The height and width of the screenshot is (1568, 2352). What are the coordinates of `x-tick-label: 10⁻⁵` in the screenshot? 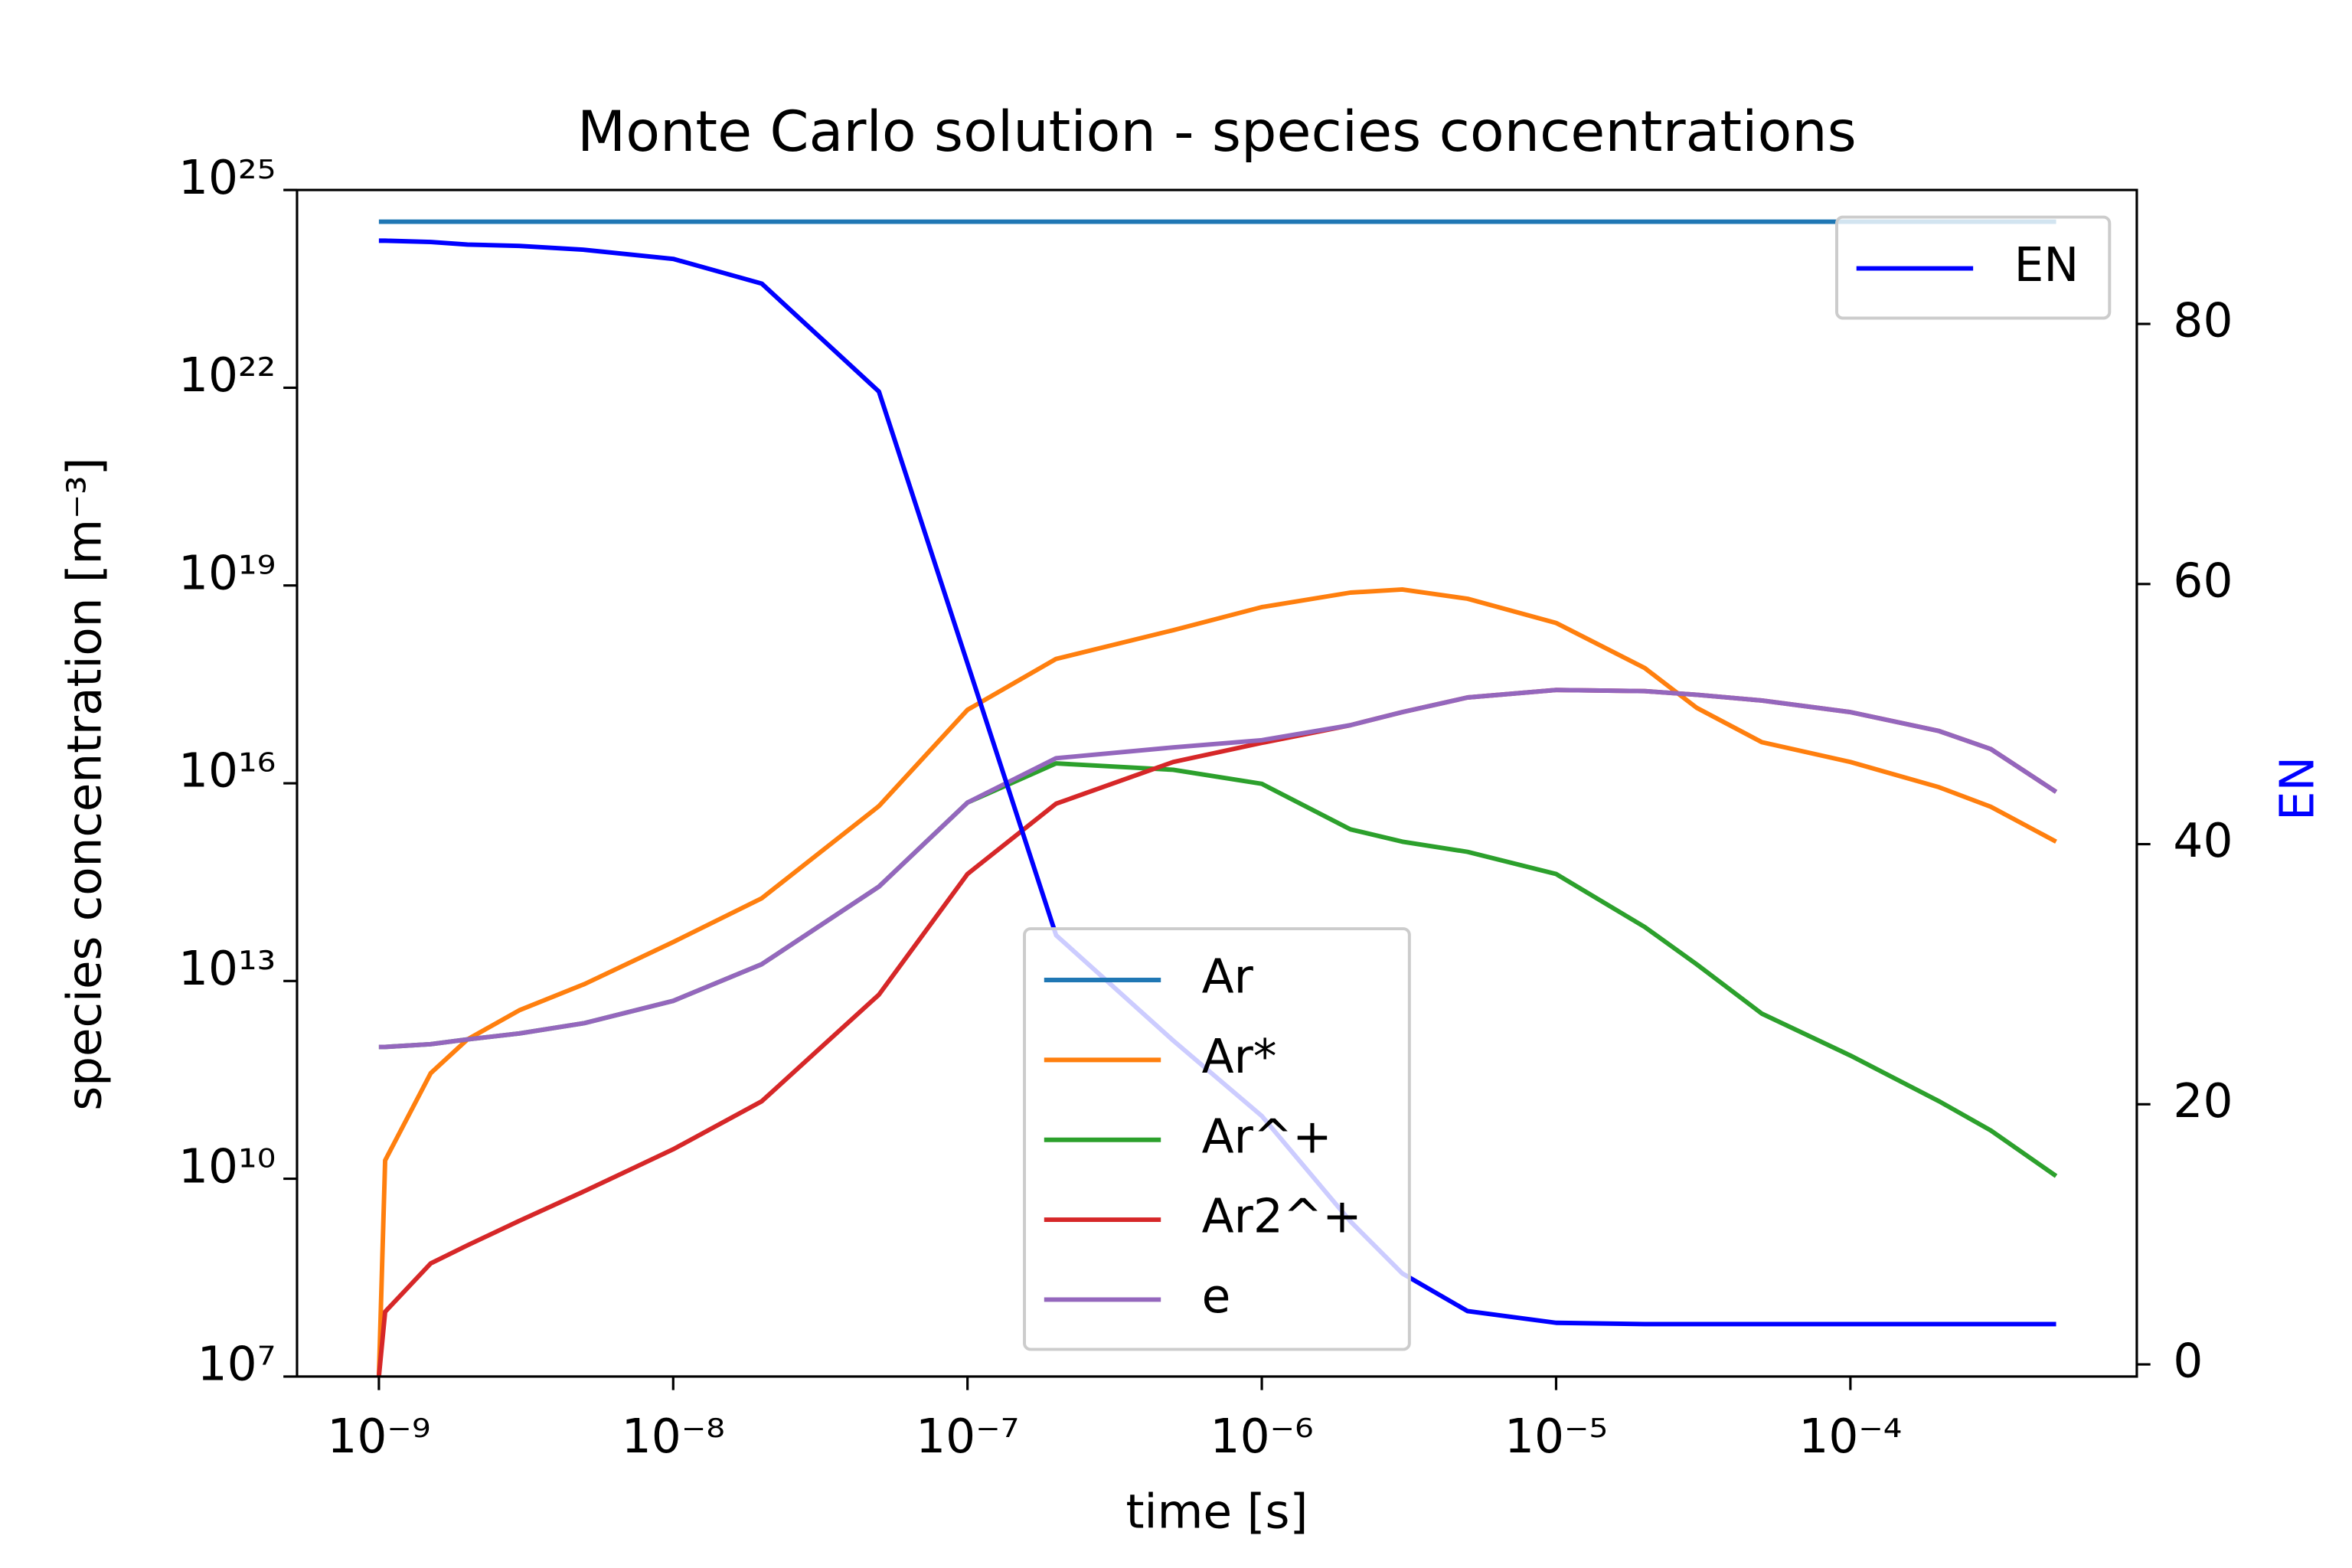 It's located at (1556, 1437).